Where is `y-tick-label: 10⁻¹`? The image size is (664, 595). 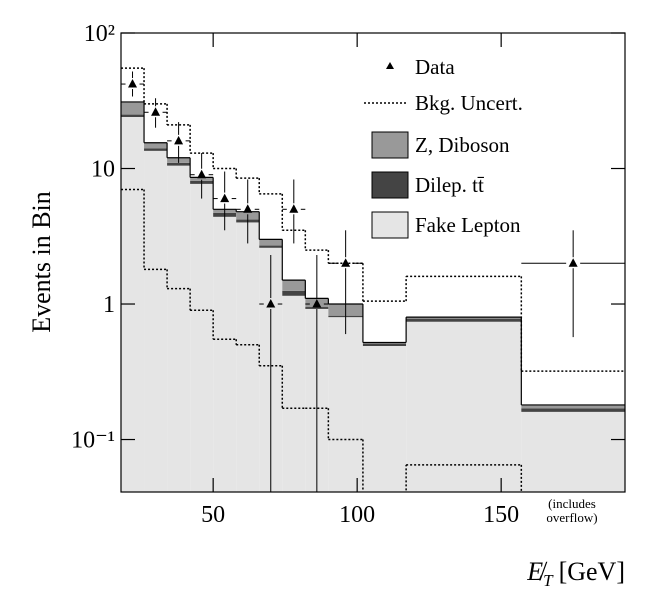
y-tick-label: 10⁻¹ is located at coordinates (93, 441).